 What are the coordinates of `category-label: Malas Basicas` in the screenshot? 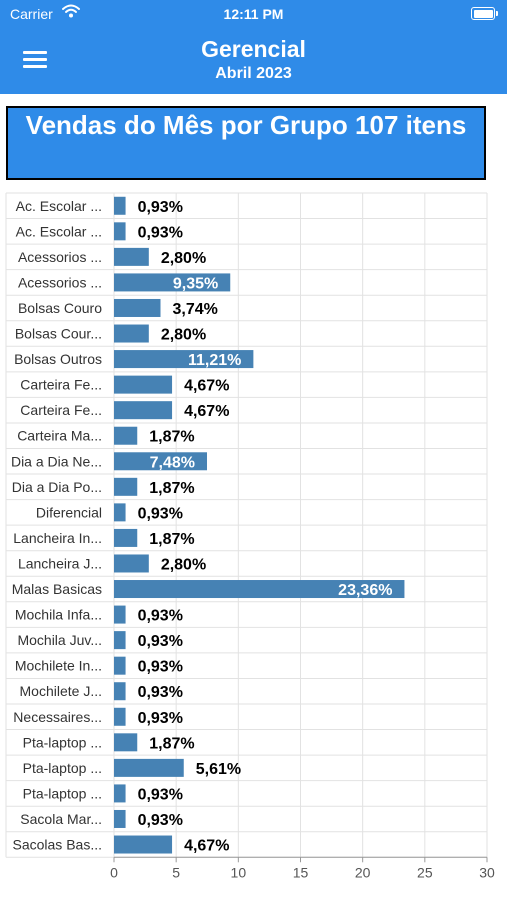 It's located at (57, 589).